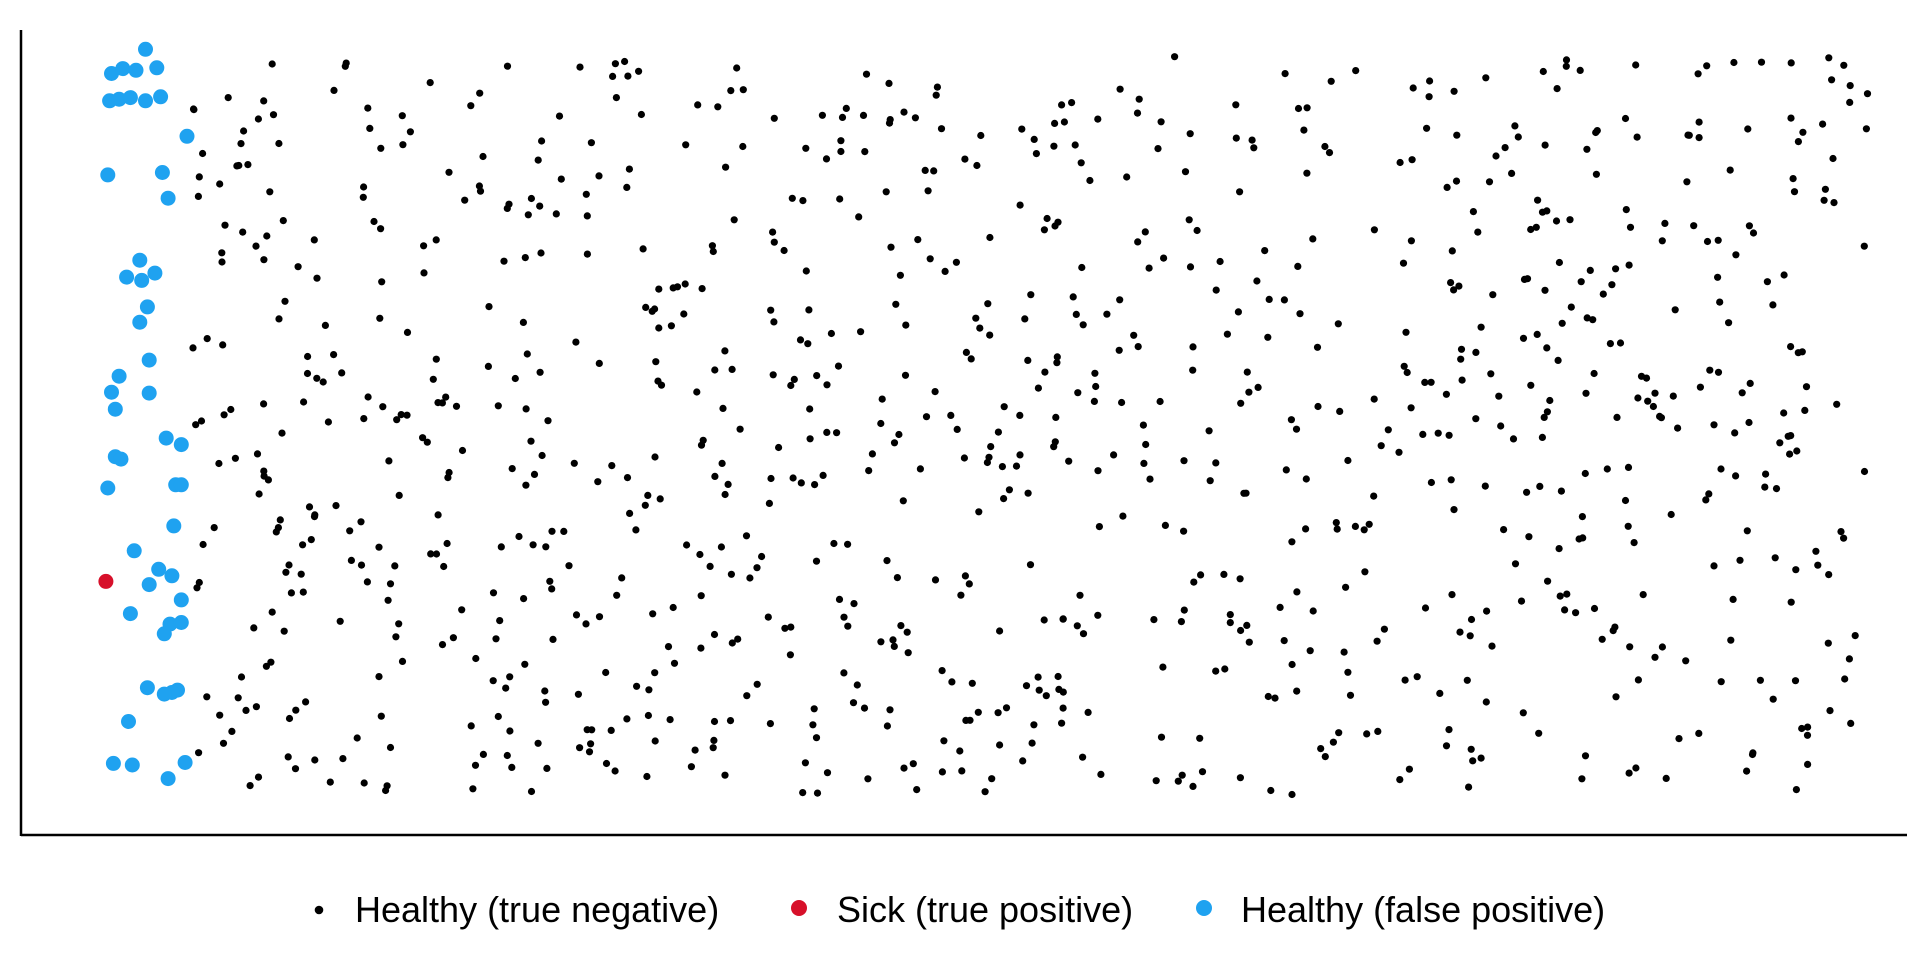 This screenshot has height=960, width=1920. Describe the element at coordinates (985, 909) in the screenshot. I see `legend-label-sick-true-positive: Sick (true positive)` at that location.